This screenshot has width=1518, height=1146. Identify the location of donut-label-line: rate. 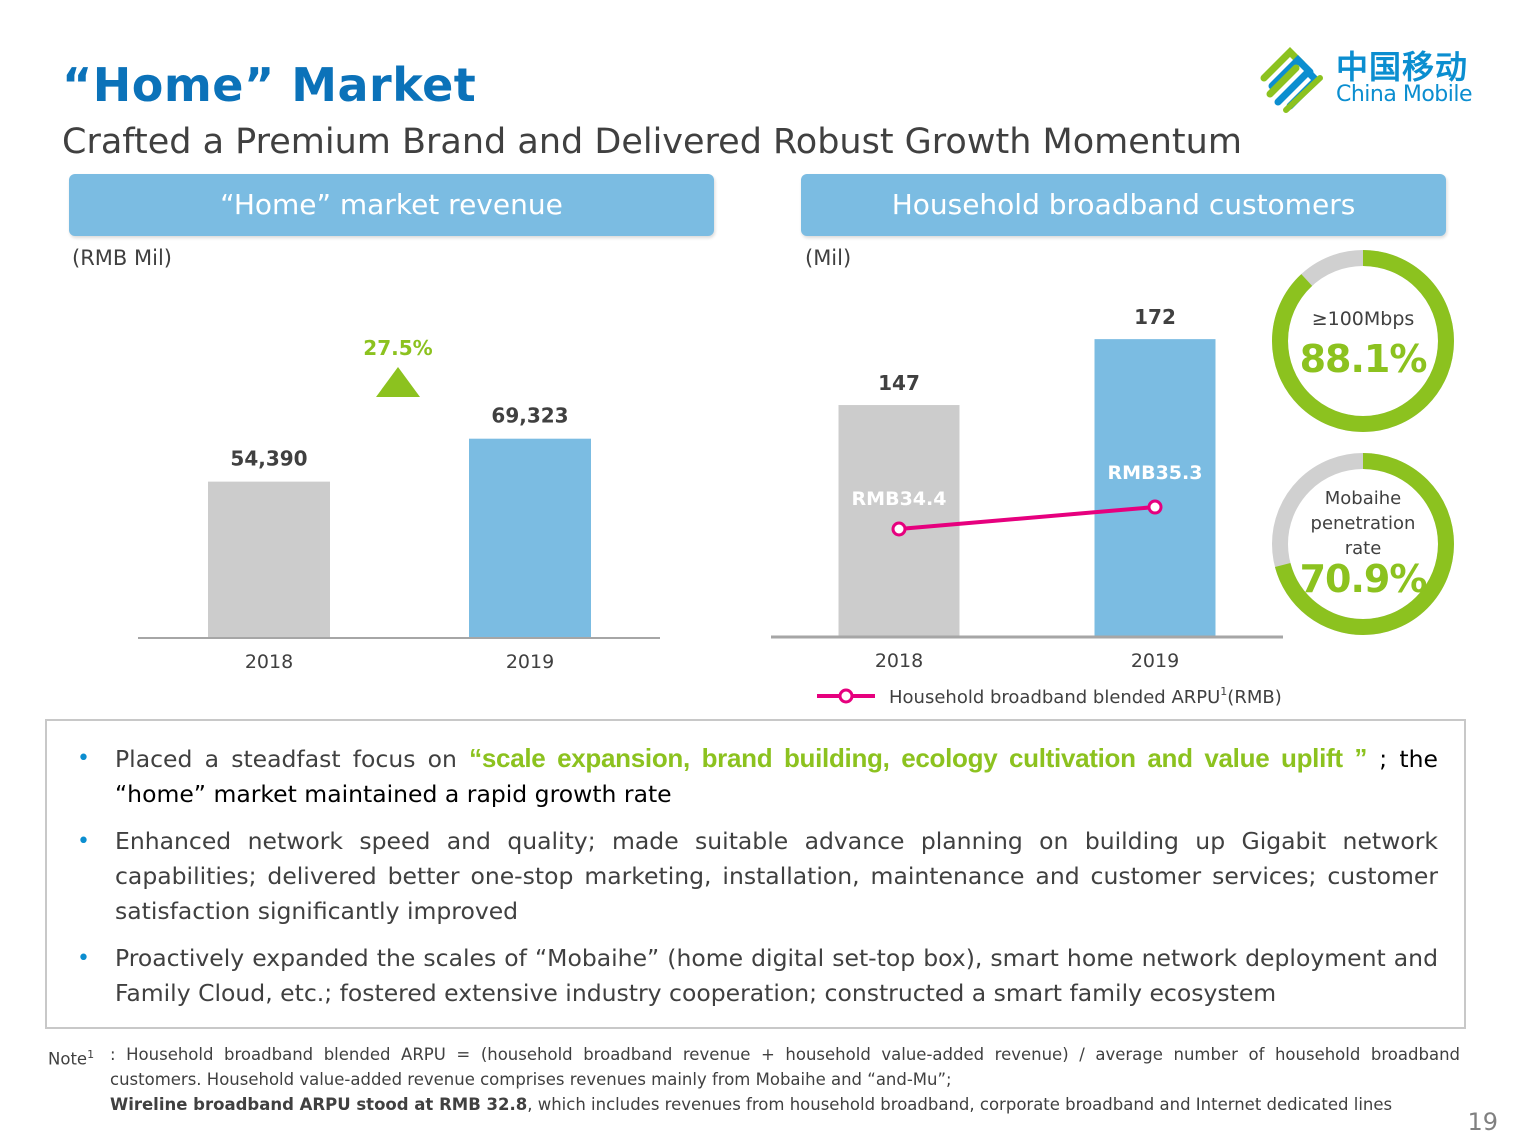
(1363, 548).